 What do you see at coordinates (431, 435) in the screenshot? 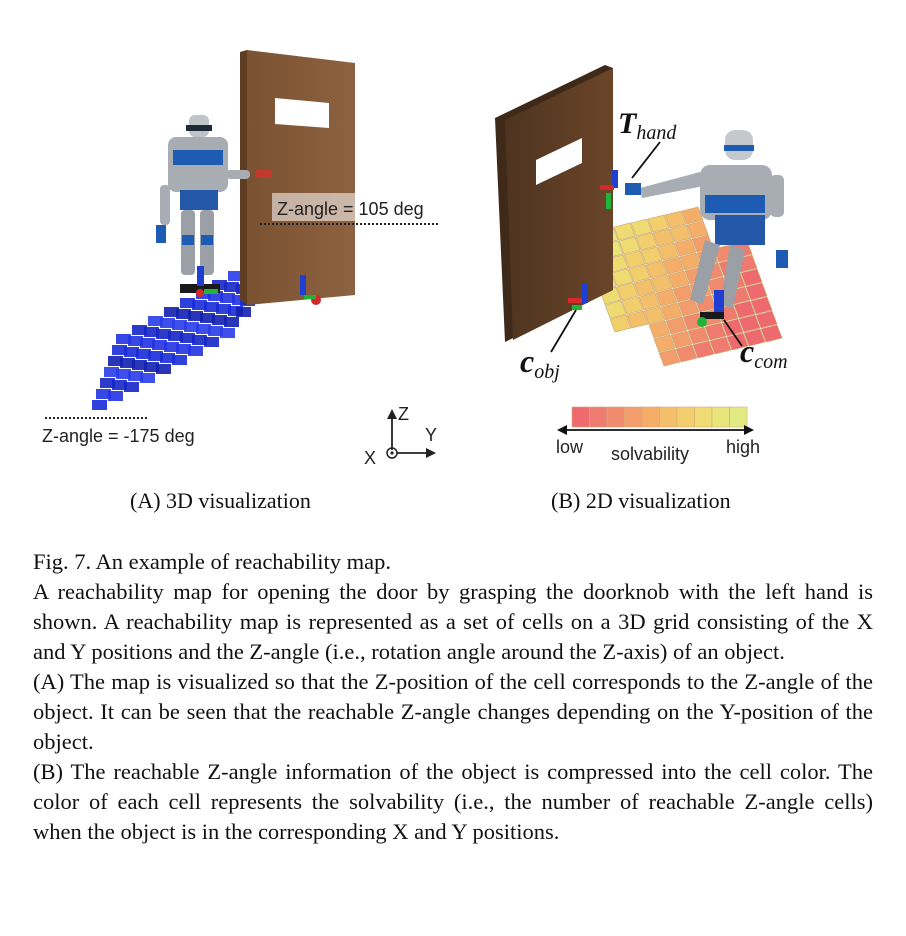
I see `axis-y-label: Y` at bounding box center [431, 435].